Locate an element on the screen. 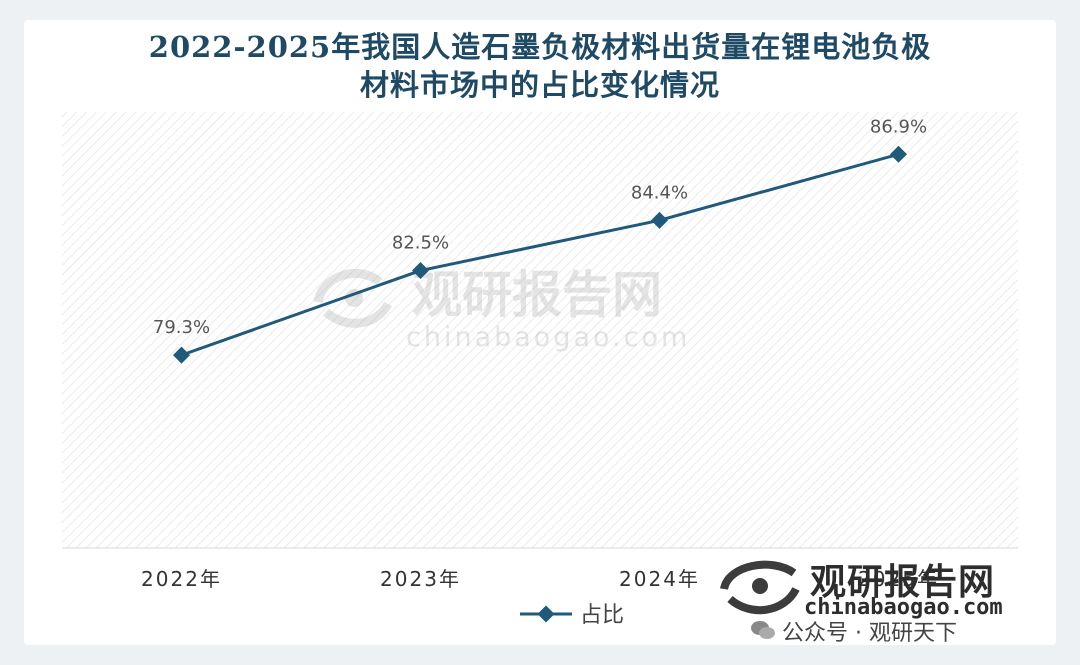  watermark-corner: 观研报告网 chinabaogao.com 公众号 · 观研天下 is located at coordinates (870, 600).